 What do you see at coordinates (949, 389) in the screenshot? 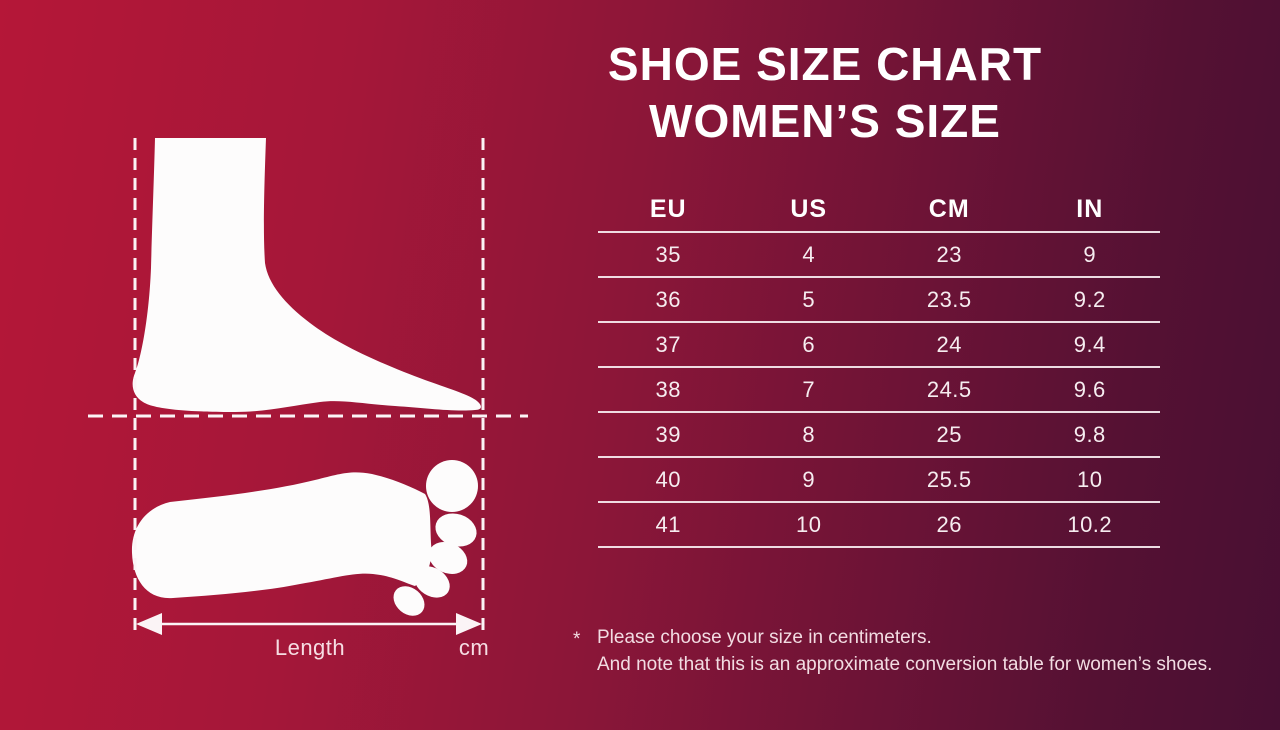
I see `table-cell: 24.5` at bounding box center [949, 389].